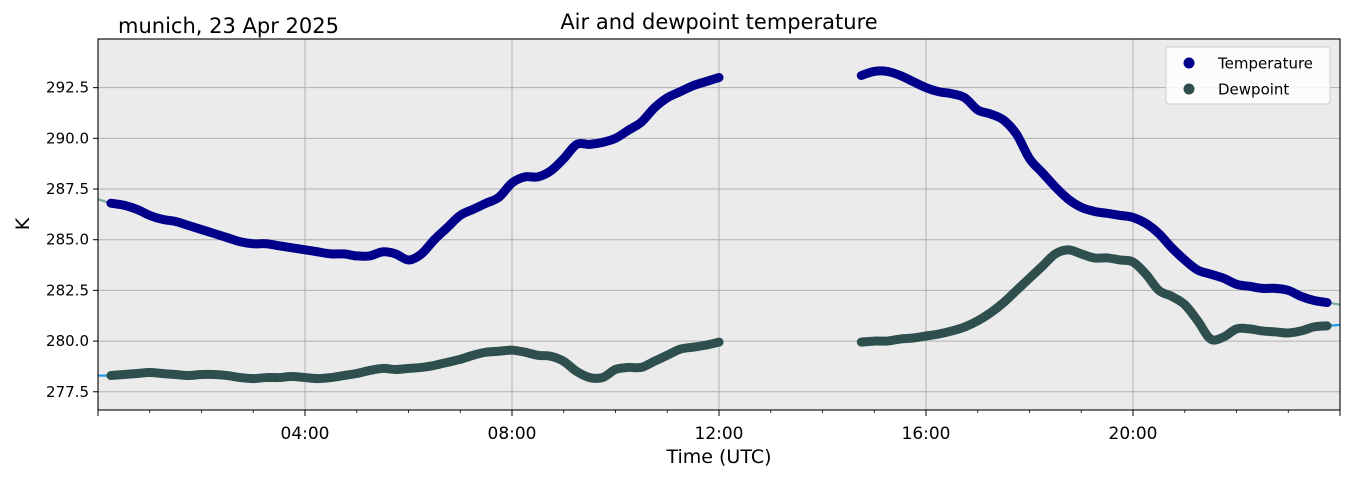 This screenshot has width=1351, height=478. What do you see at coordinates (718, 457) in the screenshot?
I see `x-axis-label: Time (UTC)` at bounding box center [718, 457].